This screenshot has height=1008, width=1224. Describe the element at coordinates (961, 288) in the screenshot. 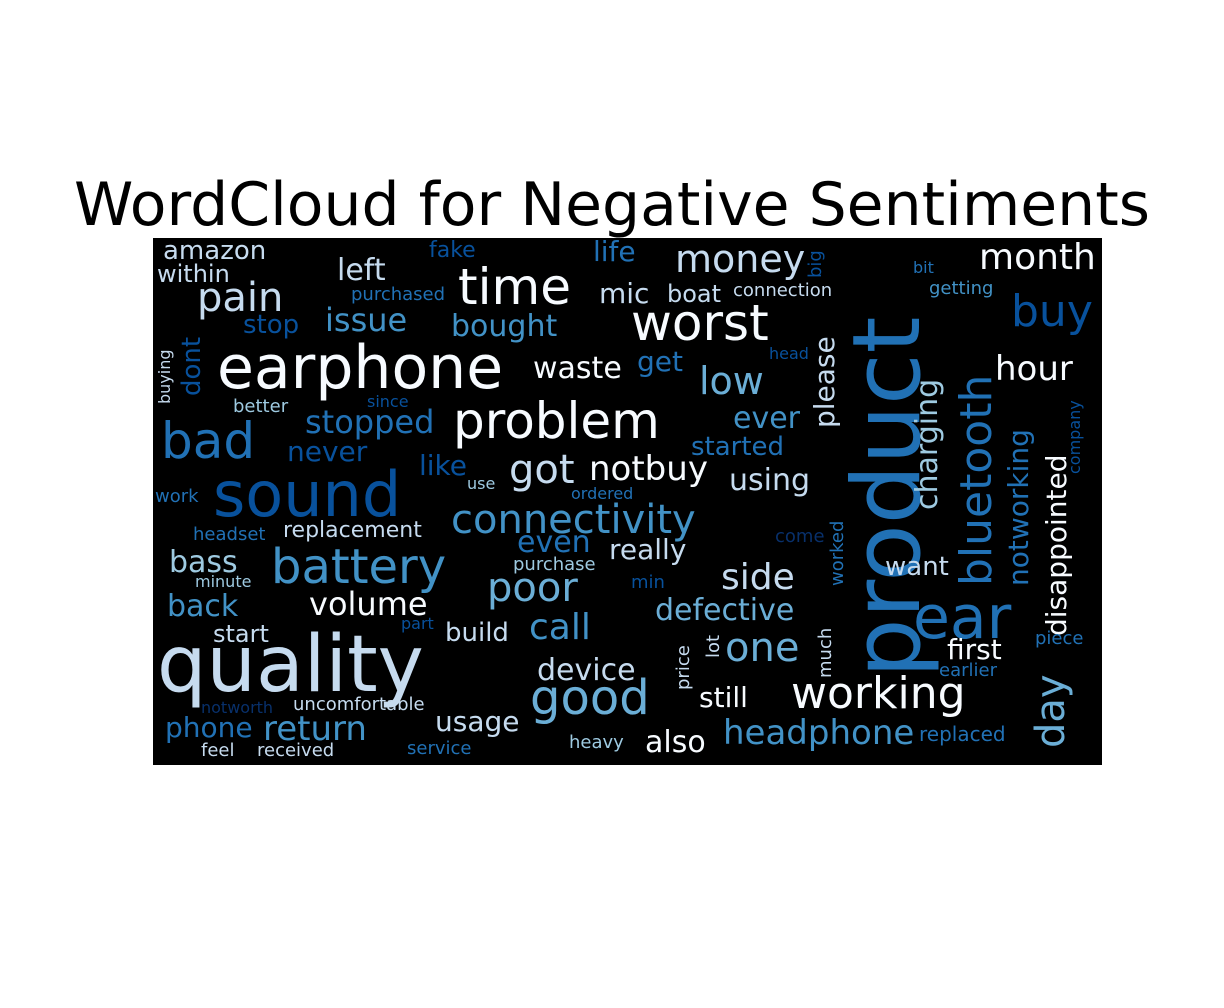

I see `word-getting: getting` at that location.